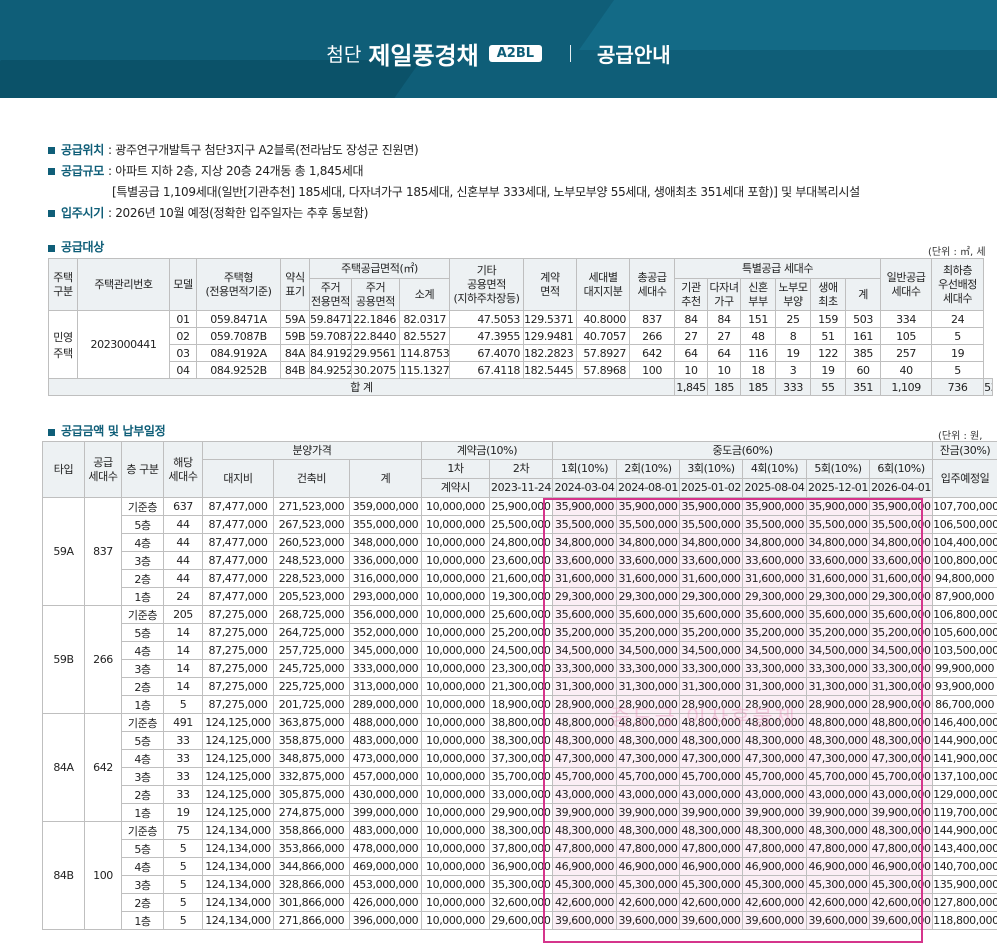  Describe the element at coordinates (385, 902) in the screenshot. I see `total-price-cell: 426,000,000` at that location.